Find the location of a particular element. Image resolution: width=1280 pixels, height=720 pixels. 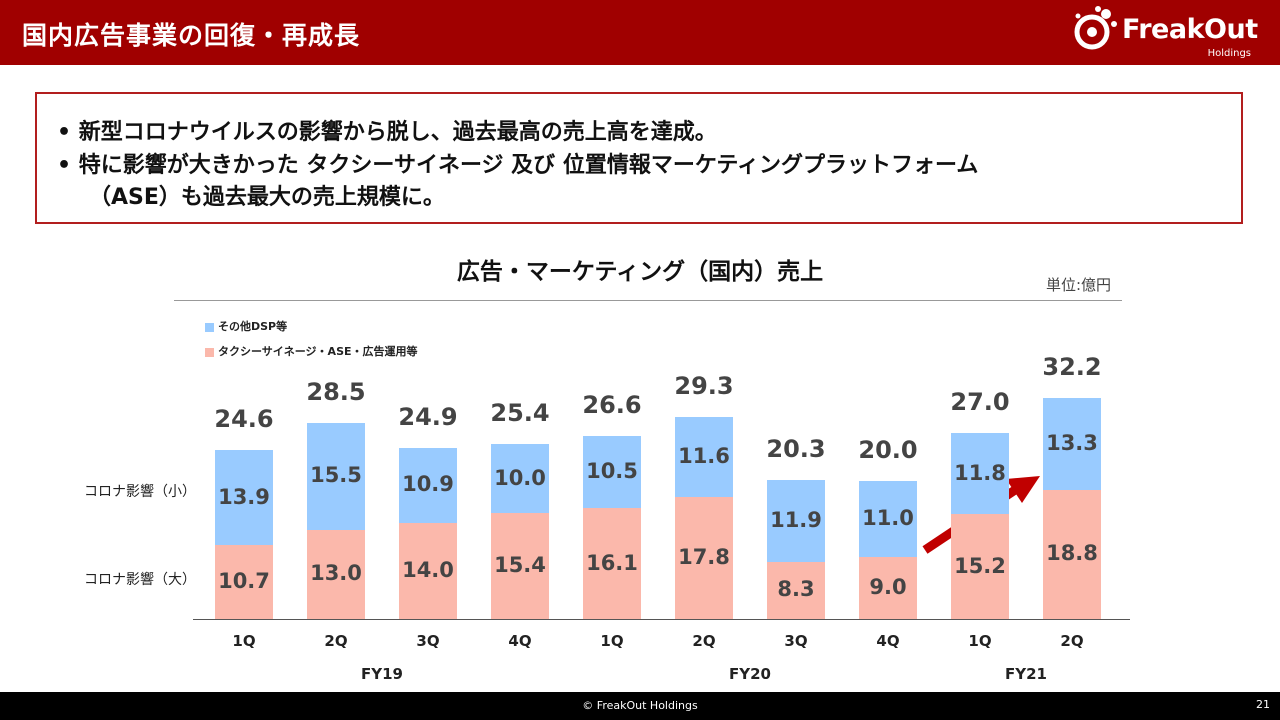

total-label: 27.0 is located at coordinates (980, 402).